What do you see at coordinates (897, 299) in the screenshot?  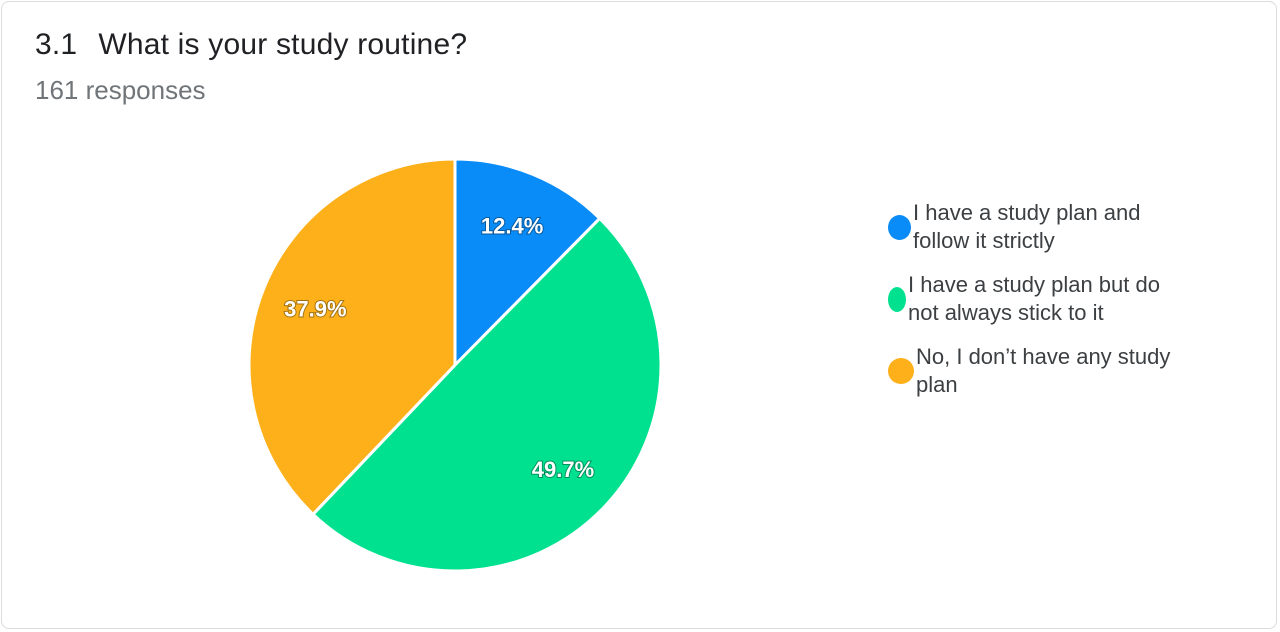 I see `legend-swatch-green` at bounding box center [897, 299].